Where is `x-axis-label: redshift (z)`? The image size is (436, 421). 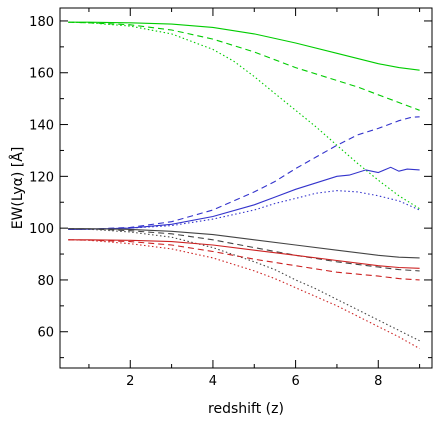
x-axis-label: redshift (z) is located at coordinates (246, 409).